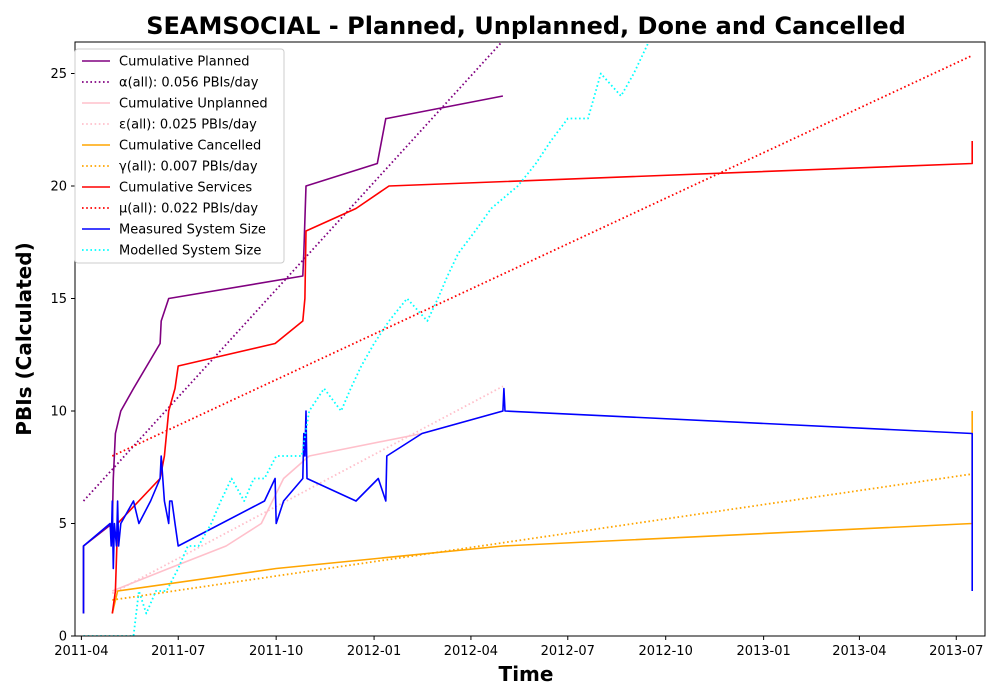 This screenshot has width=1000, height=700. What do you see at coordinates (190, 251) in the screenshot?
I see `legend-label: Modelled System Size` at bounding box center [190, 251].